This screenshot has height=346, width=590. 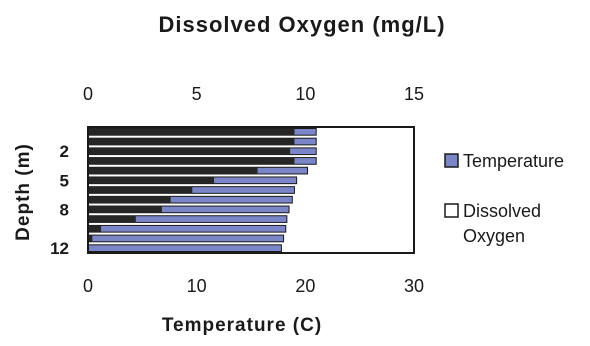 What do you see at coordinates (301, 24) in the screenshot?
I see `chart-title: Dissolved Oxygen (mg/L)` at bounding box center [301, 24].